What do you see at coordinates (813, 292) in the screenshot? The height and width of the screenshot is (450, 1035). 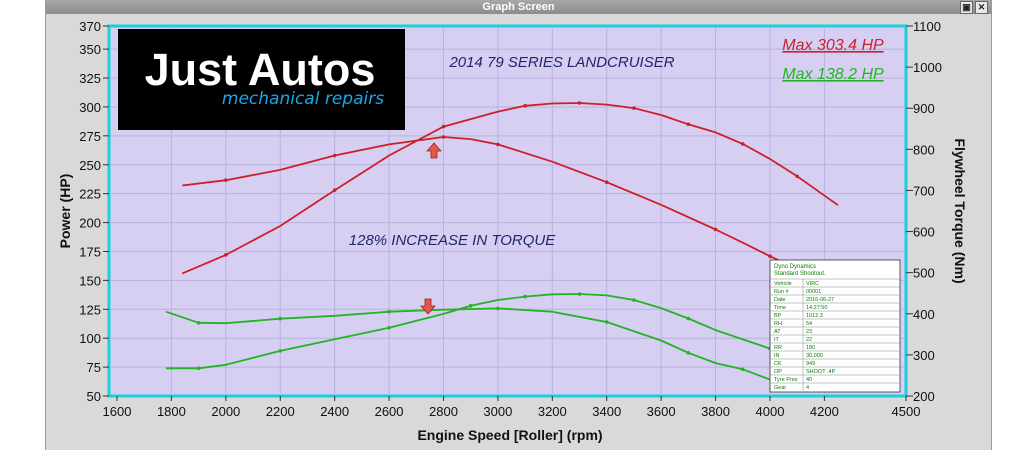 I see `info-row-value: 00001` at bounding box center [813, 292].